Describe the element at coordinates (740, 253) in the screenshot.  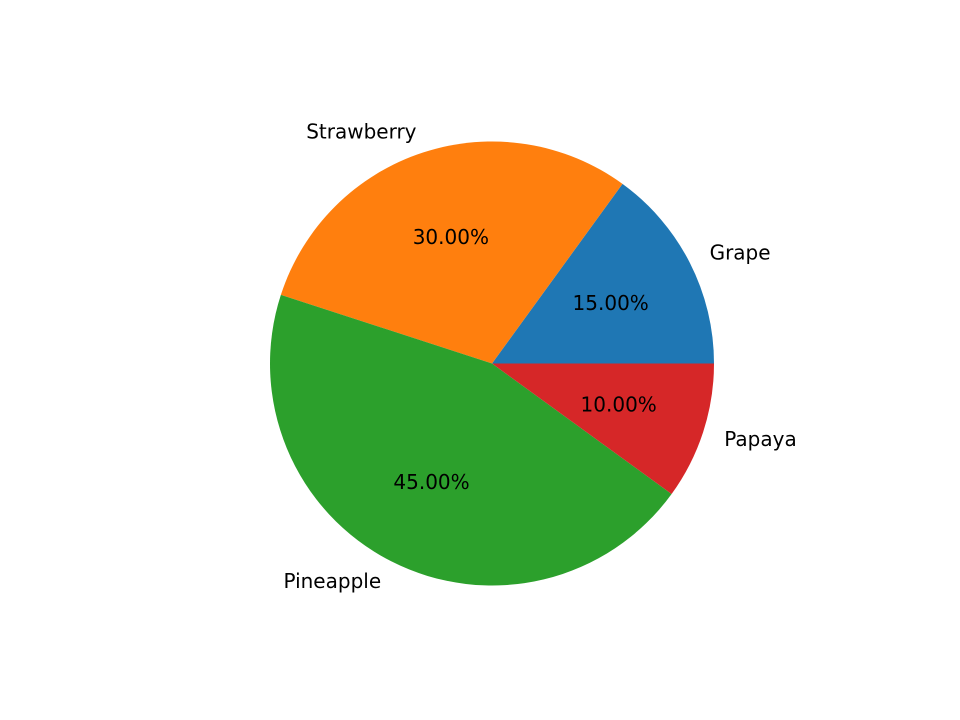
I see `slice-label-grape: Grape` at that location.